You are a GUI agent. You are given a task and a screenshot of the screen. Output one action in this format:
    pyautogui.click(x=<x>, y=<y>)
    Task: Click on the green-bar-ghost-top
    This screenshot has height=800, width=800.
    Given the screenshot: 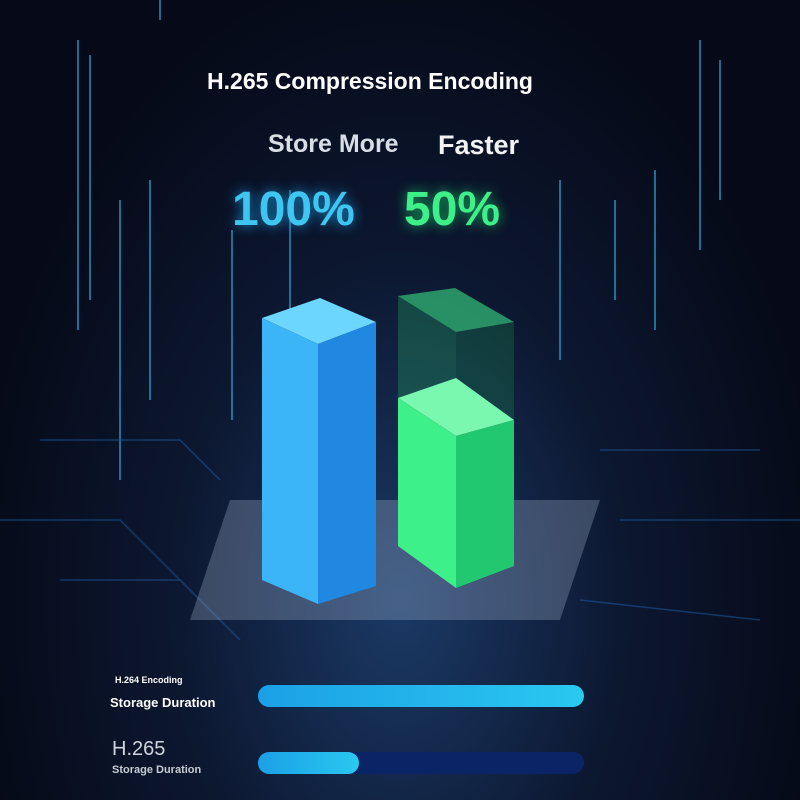 What is the action you would take?
    pyautogui.click(x=456, y=310)
    